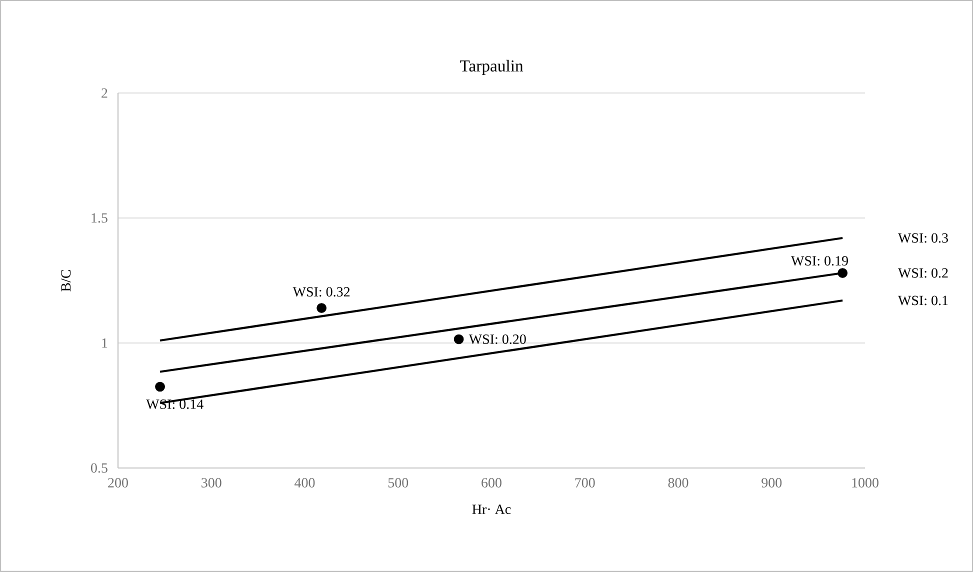 This screenshot has width=973, height=572. What do you see at coordinates (923, 238) in the screenshot?
I see `text: WSI: 0.3` at bounding box center [923, 238].